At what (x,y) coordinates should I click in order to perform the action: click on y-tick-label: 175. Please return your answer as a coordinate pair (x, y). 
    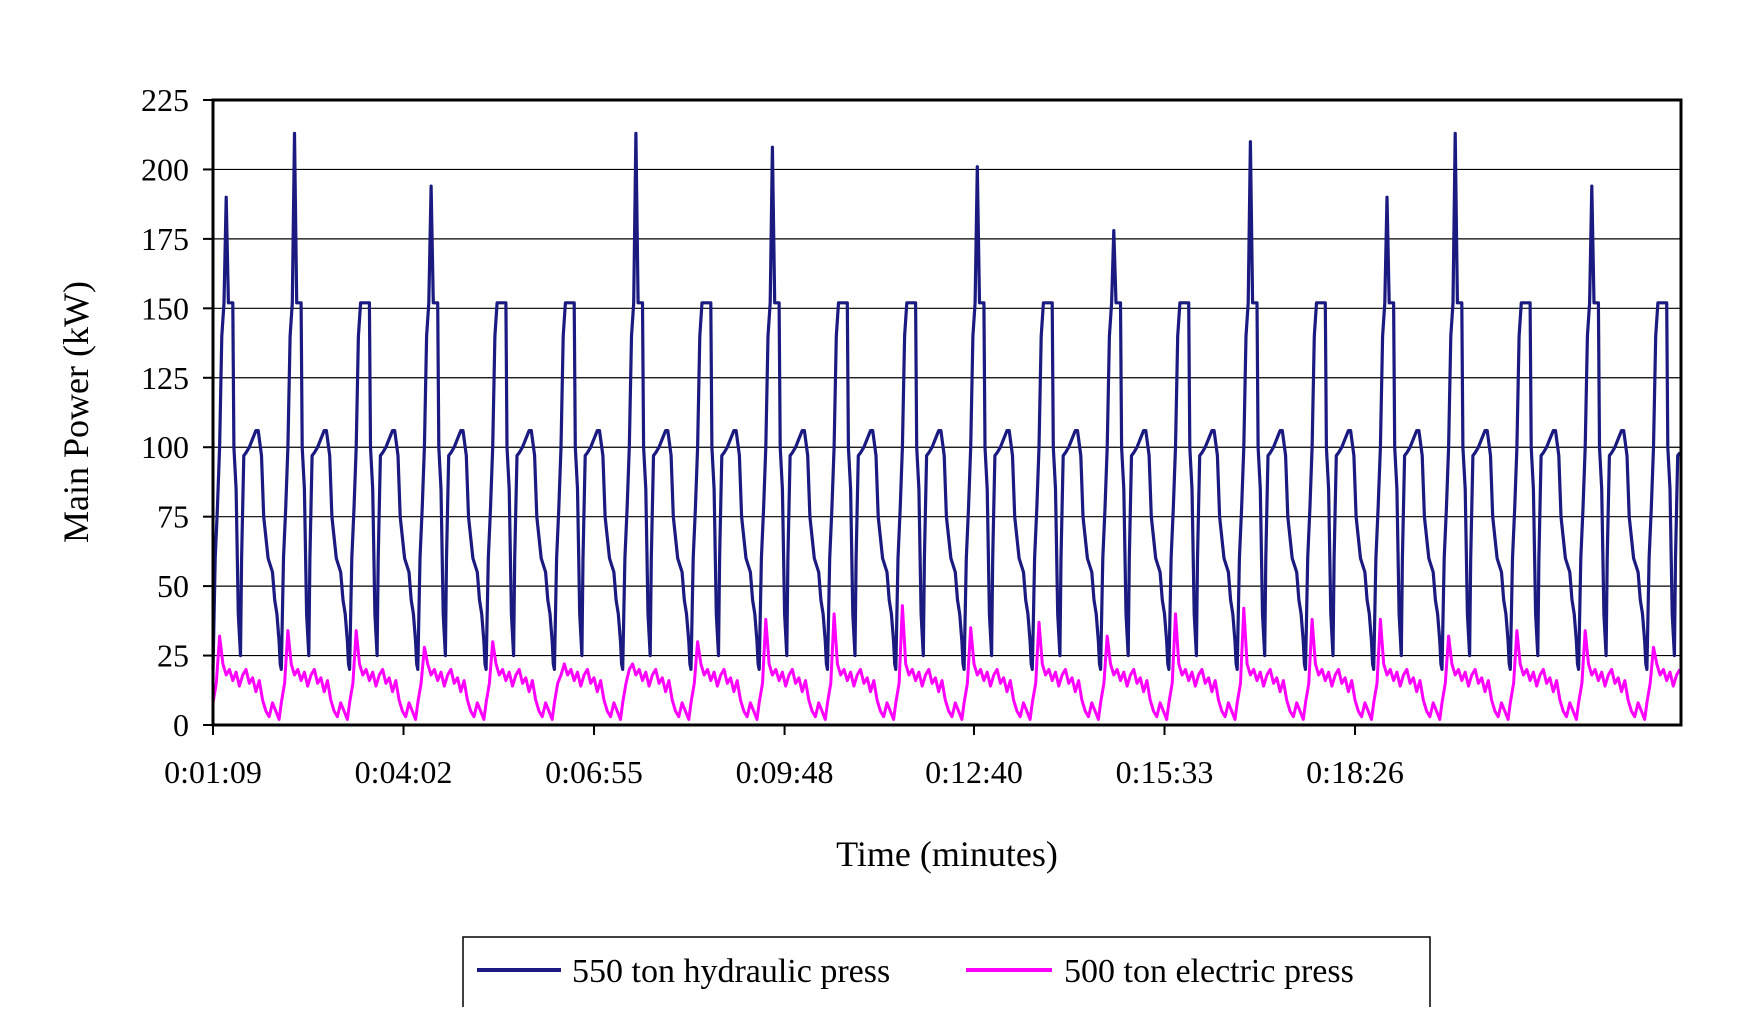
    Looking at the image, I should click on (165, 239).